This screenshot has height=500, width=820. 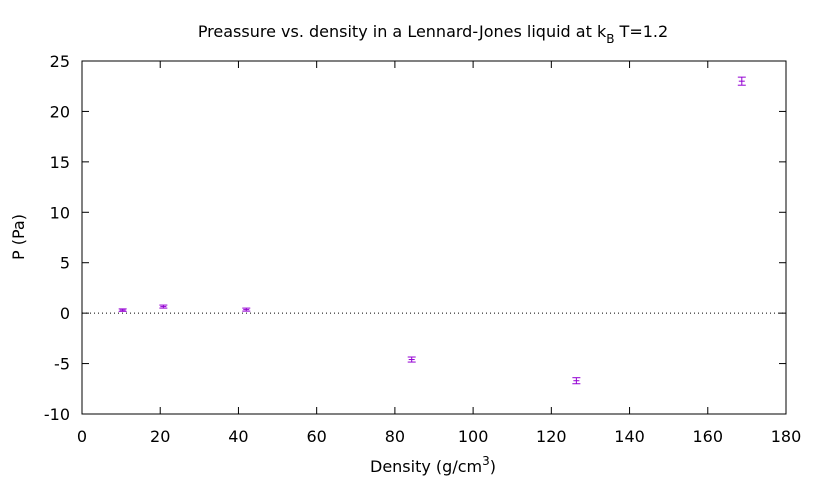 I want to click on y-tick-label: 25, so click(x=60, y=61).